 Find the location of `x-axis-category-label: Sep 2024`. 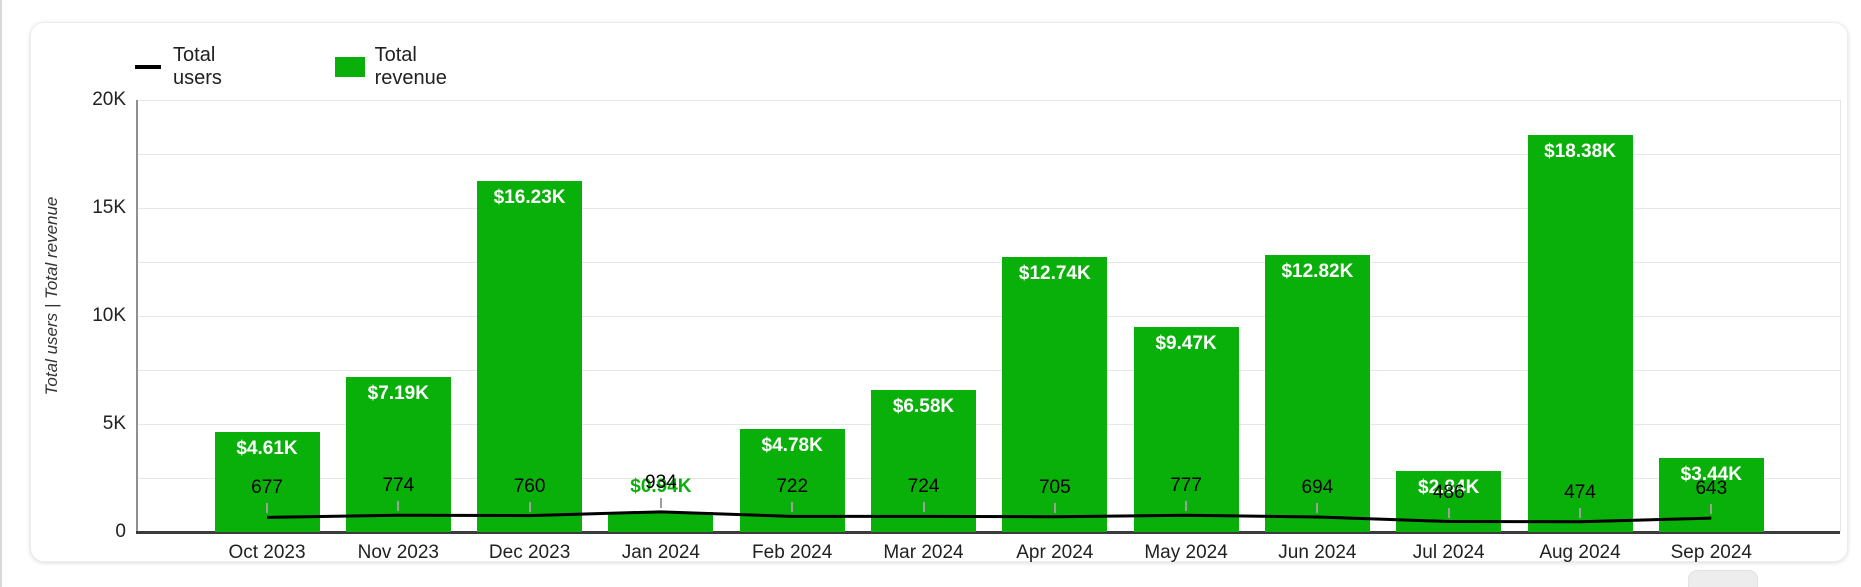

x-axis-category-label: Sep 2024 is located at coordinates (1711, 552).